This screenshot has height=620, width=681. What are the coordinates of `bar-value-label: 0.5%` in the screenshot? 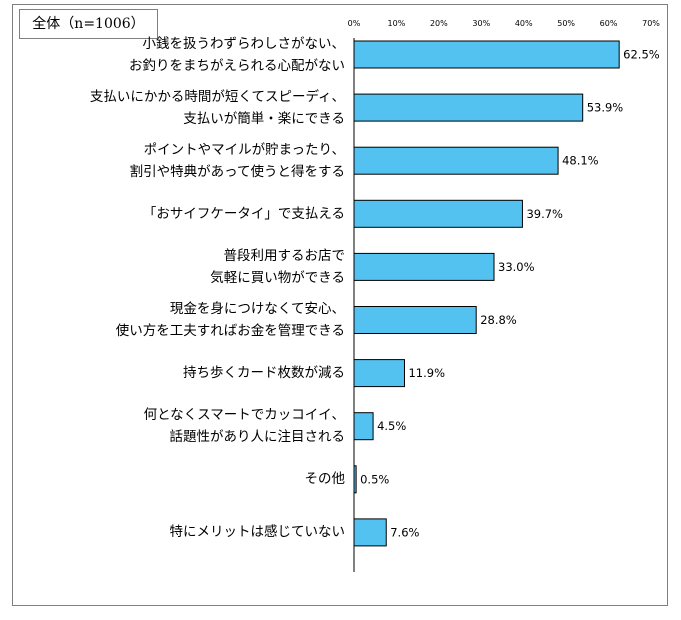 It's located at (374, 479).